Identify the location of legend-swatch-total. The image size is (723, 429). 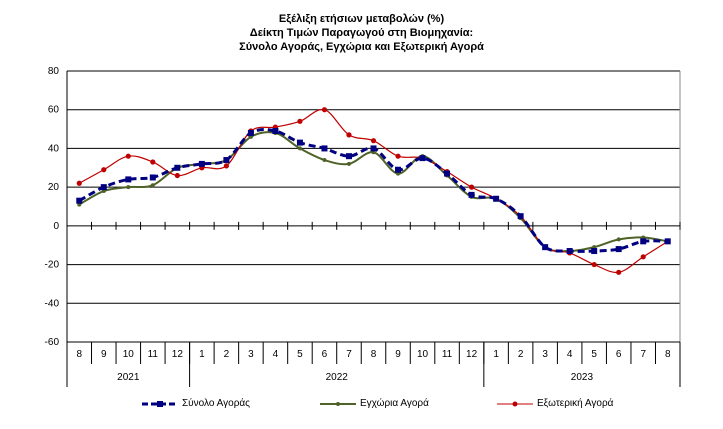
(160, 403).